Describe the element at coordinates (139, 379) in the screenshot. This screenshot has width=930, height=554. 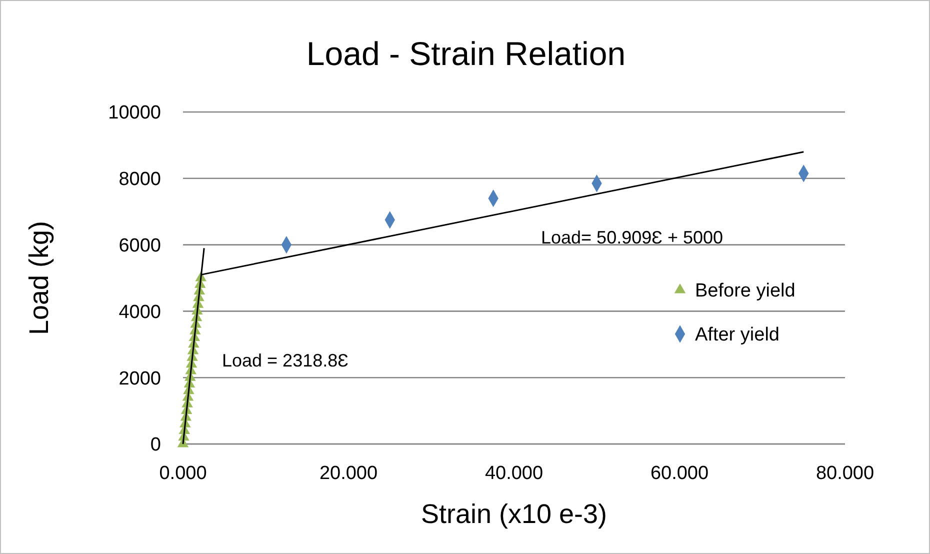
I see `y-tick-label: 2000` at that location.